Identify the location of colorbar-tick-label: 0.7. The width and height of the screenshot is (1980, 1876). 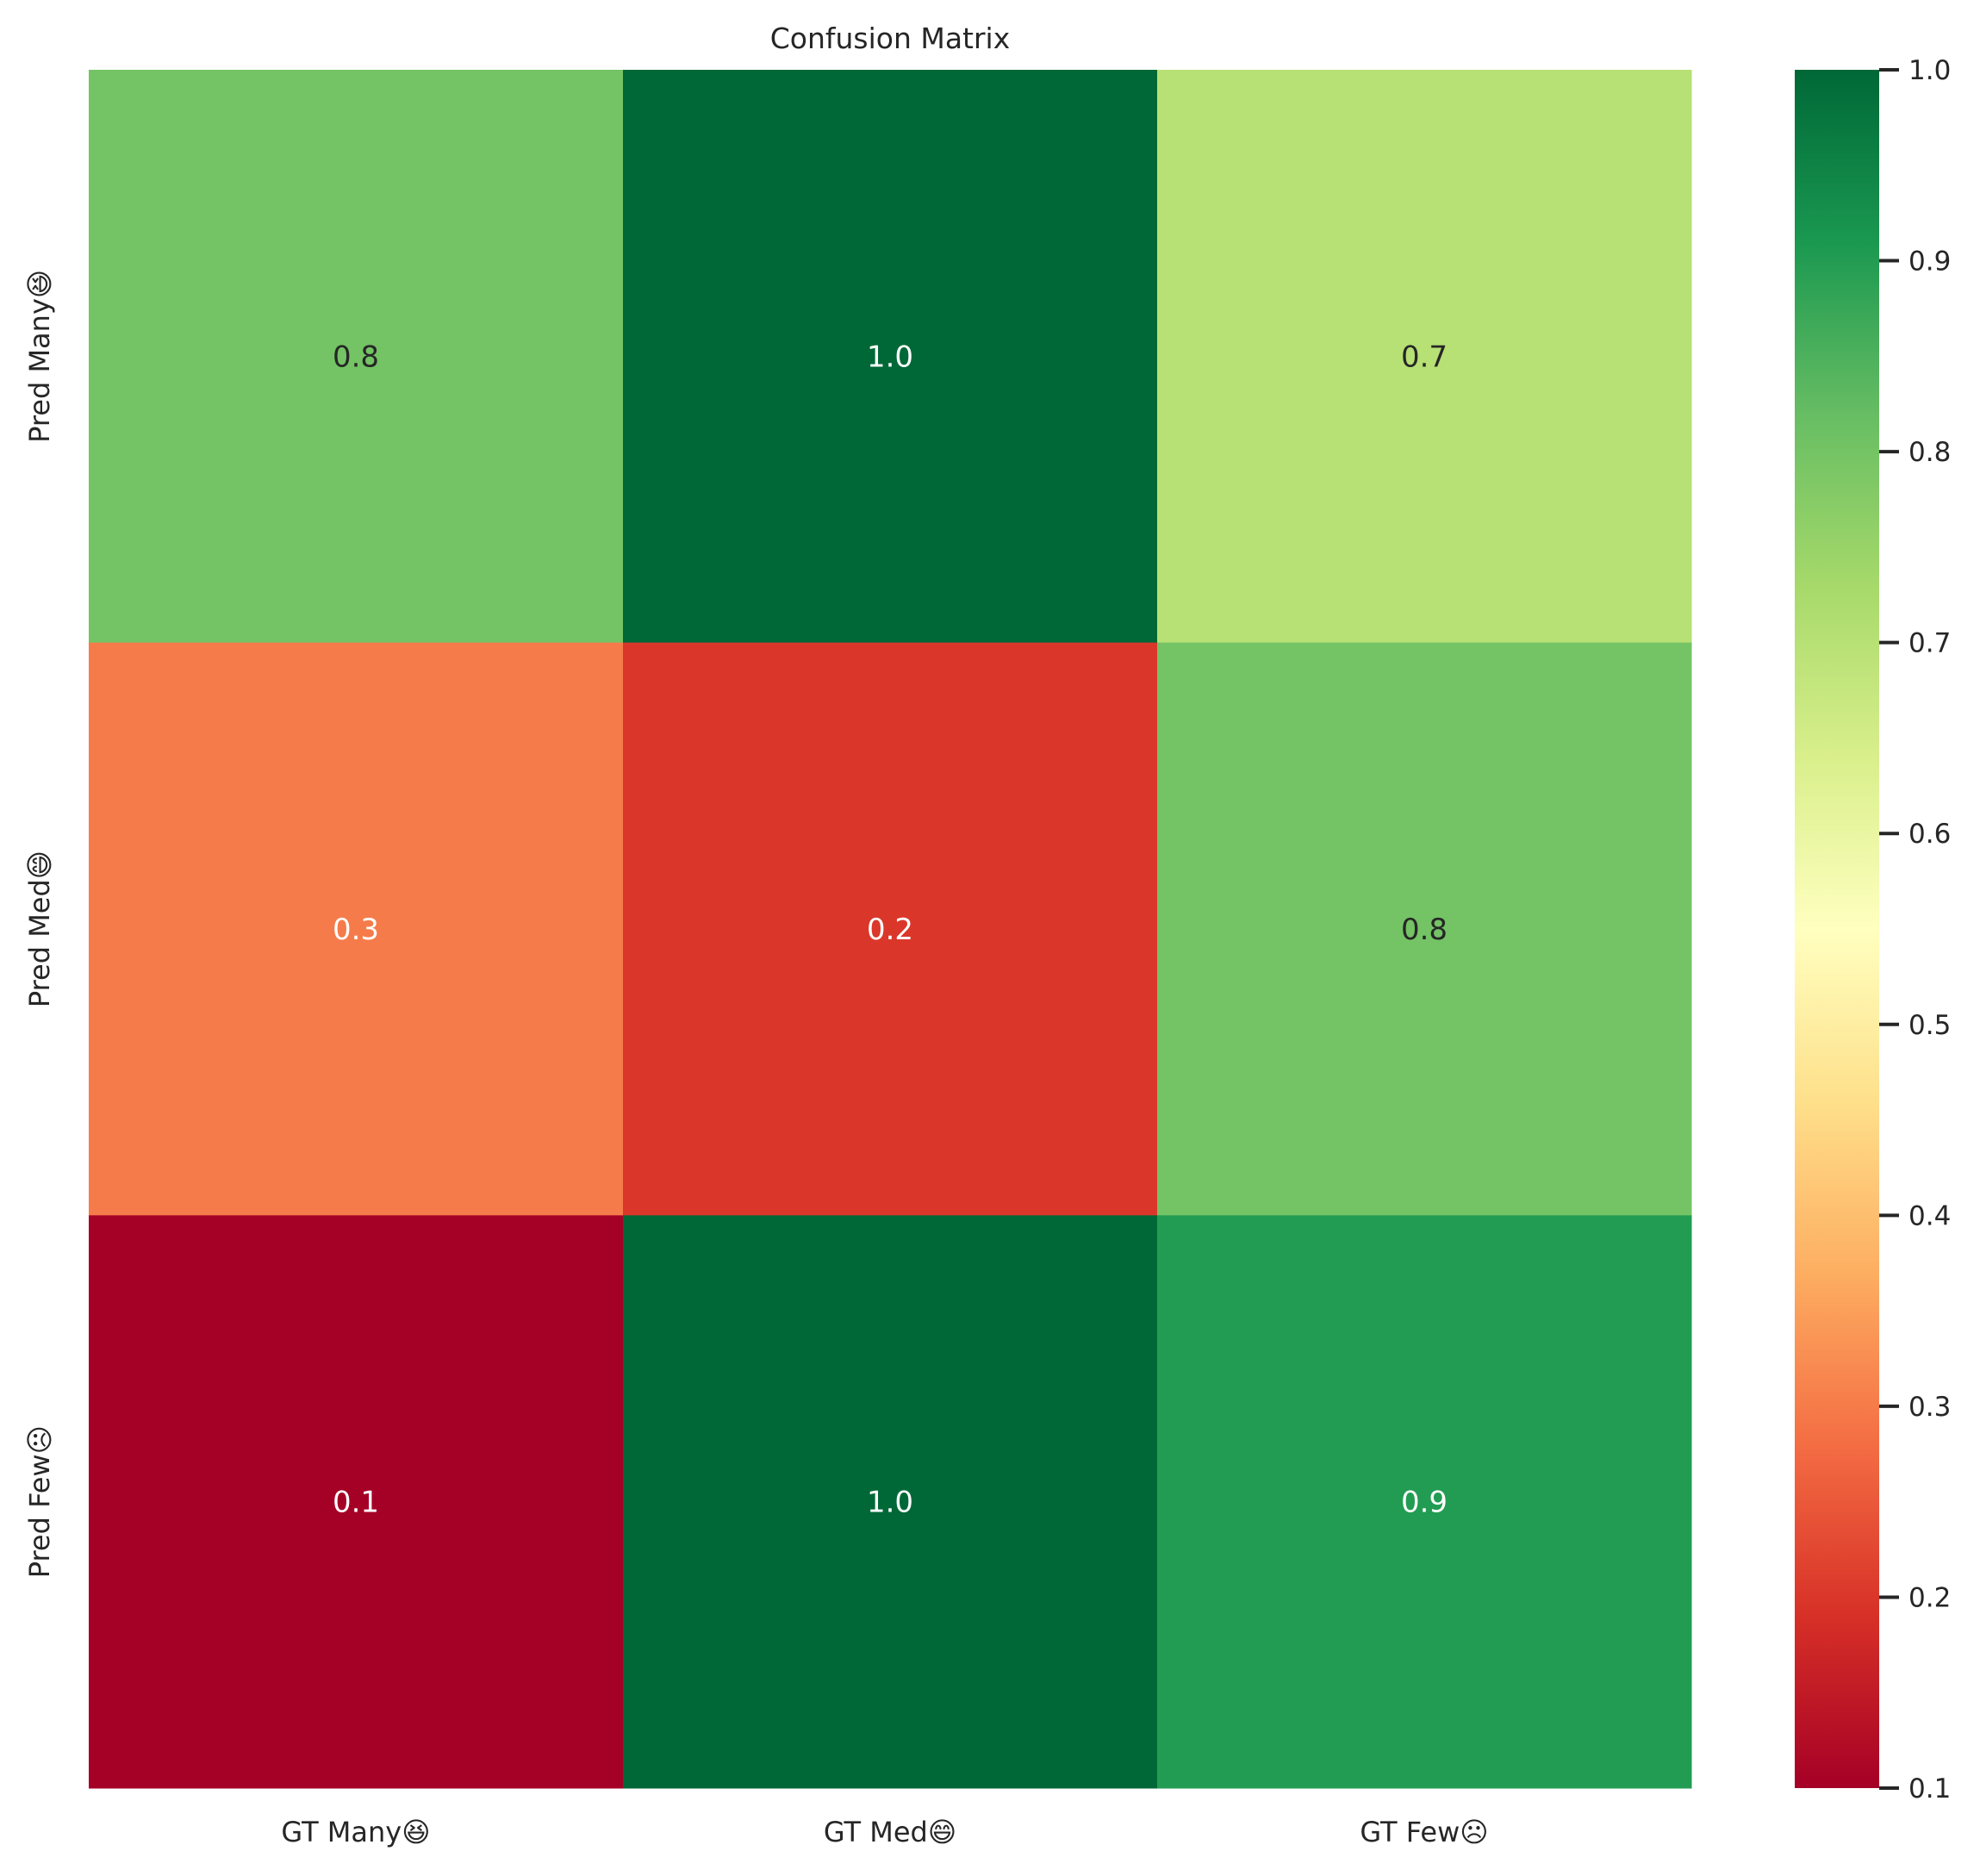
(1929, 643).